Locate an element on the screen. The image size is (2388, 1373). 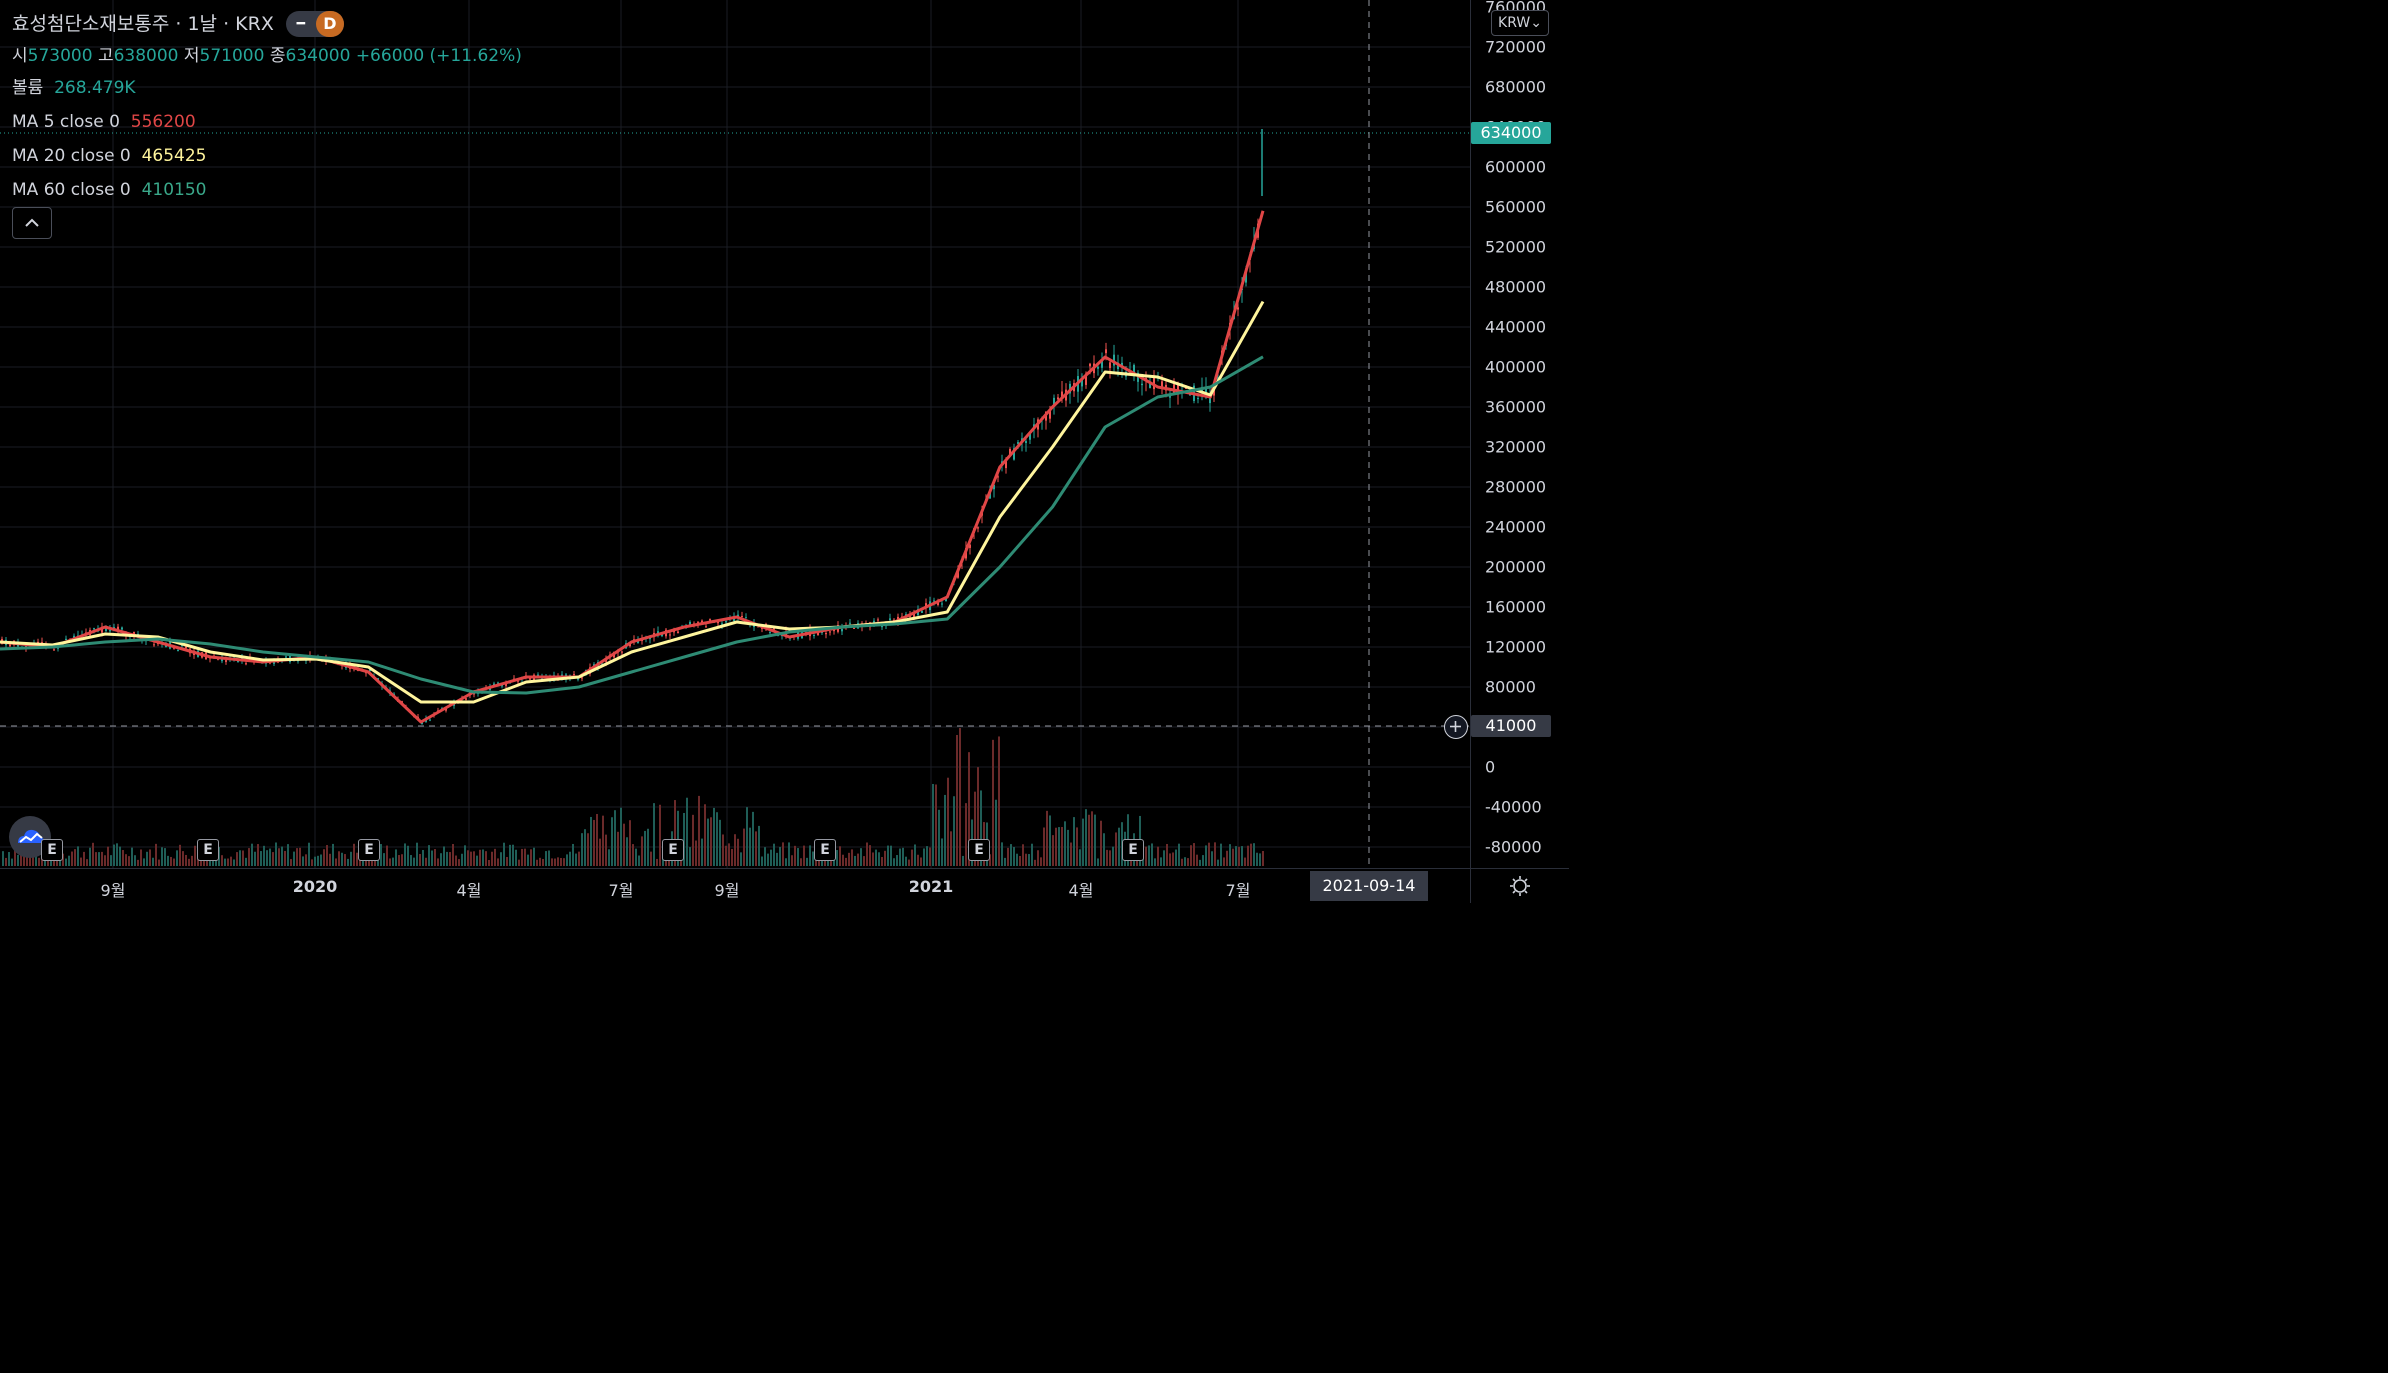
currency-selector: KRW⌄ is located at coordinates (1520, 23).